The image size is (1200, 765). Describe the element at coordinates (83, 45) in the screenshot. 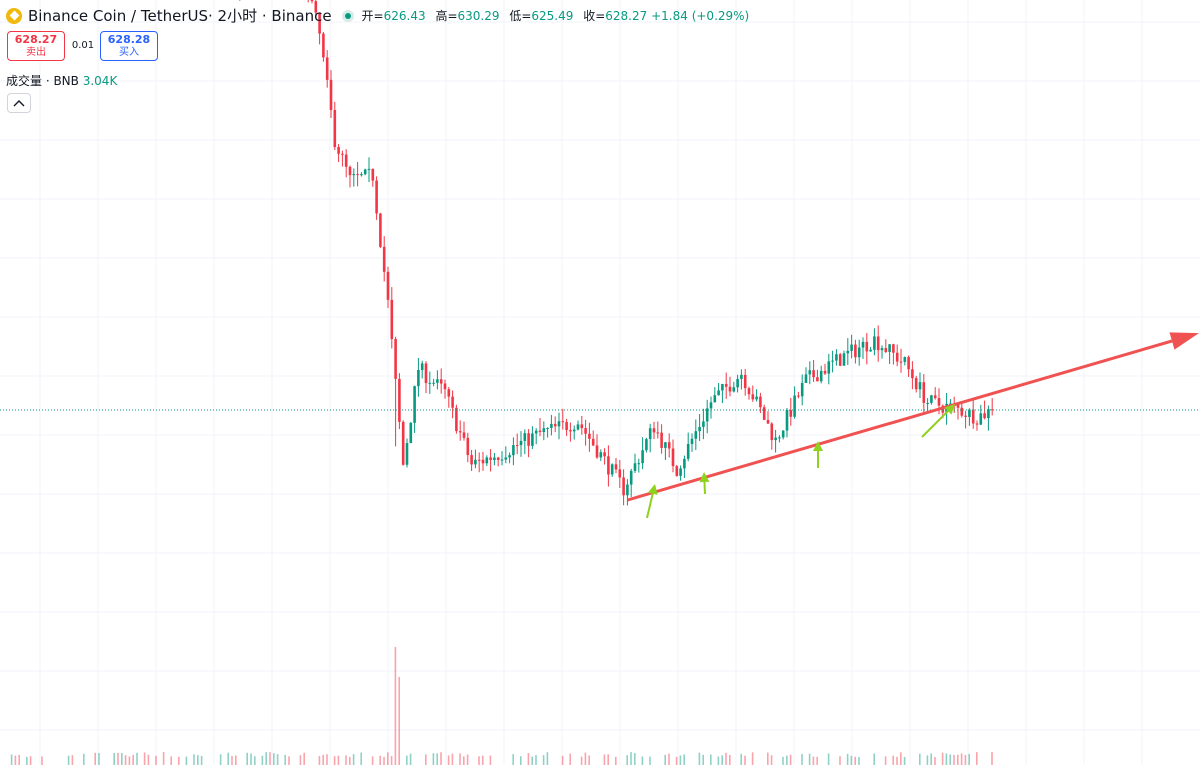

I see `spread-value: 0.01` at that location.